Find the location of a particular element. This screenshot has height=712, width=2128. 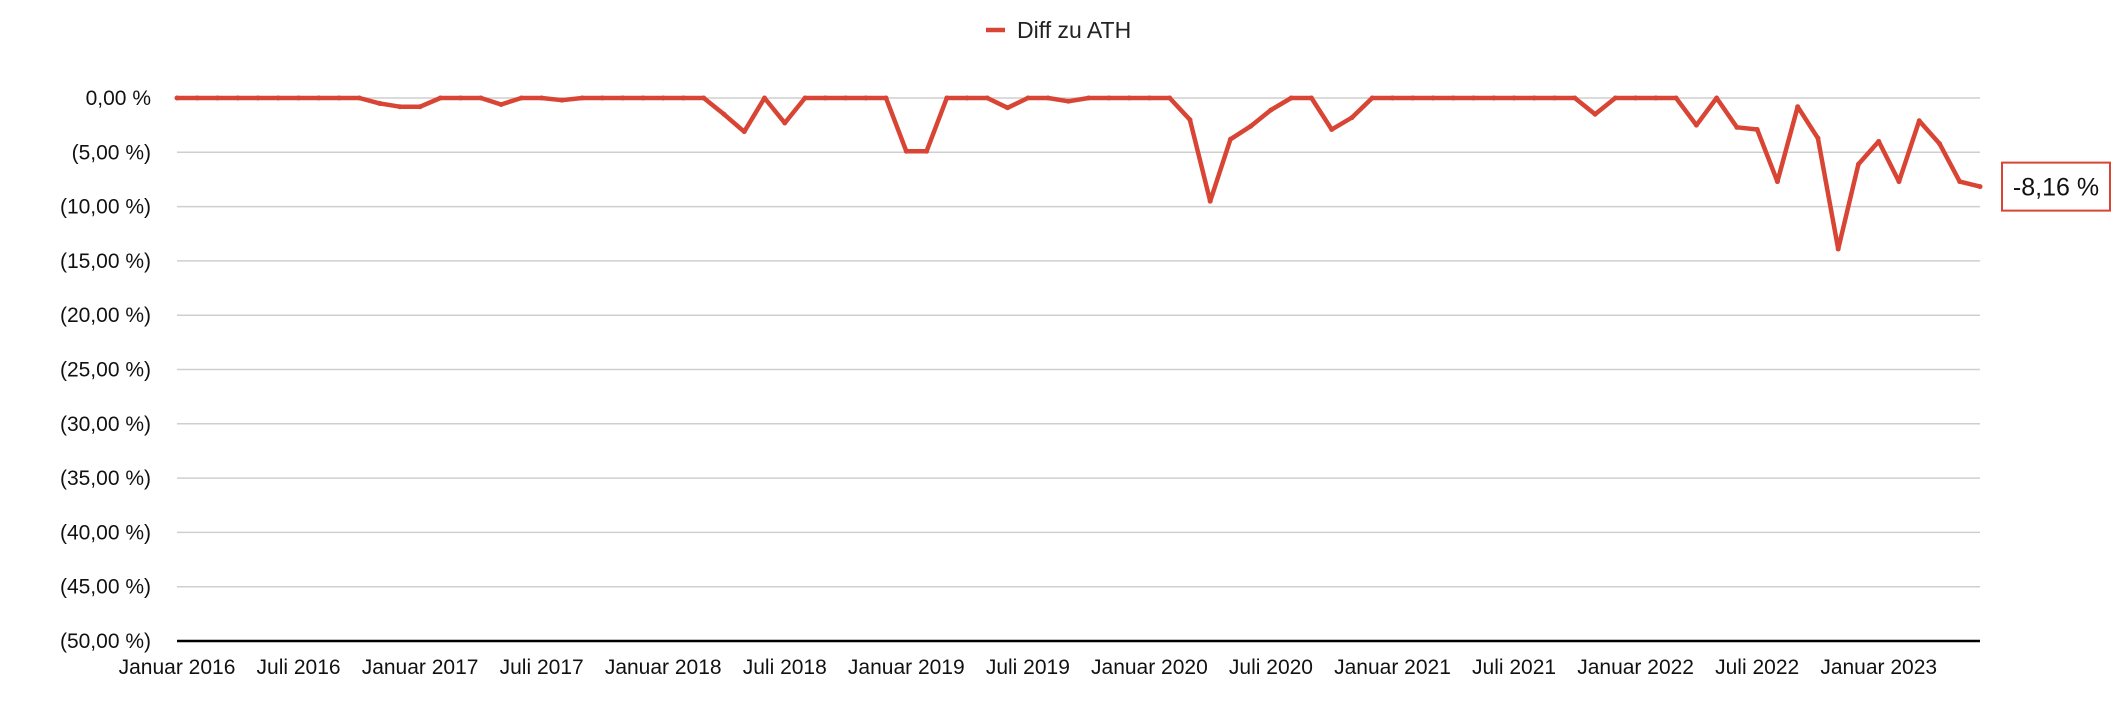

x-tick-label: Juli 2021 is located at coordinates (1514, 667).